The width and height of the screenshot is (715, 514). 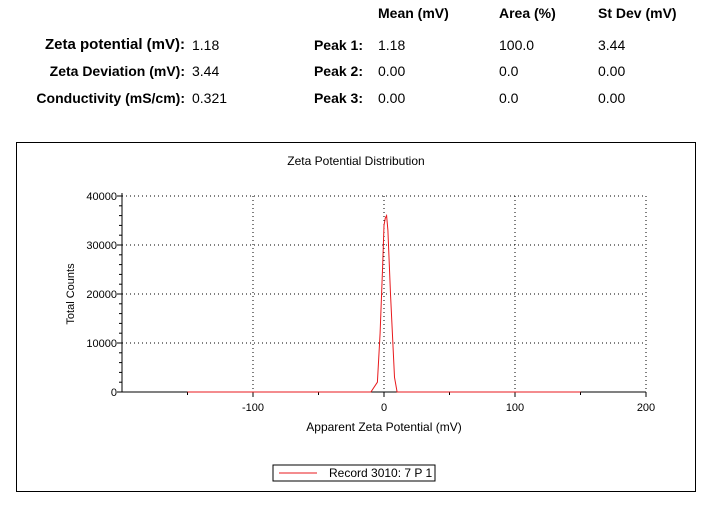 I want to click on peak-2-label: Peak 2:, so click(x=338, y=71).